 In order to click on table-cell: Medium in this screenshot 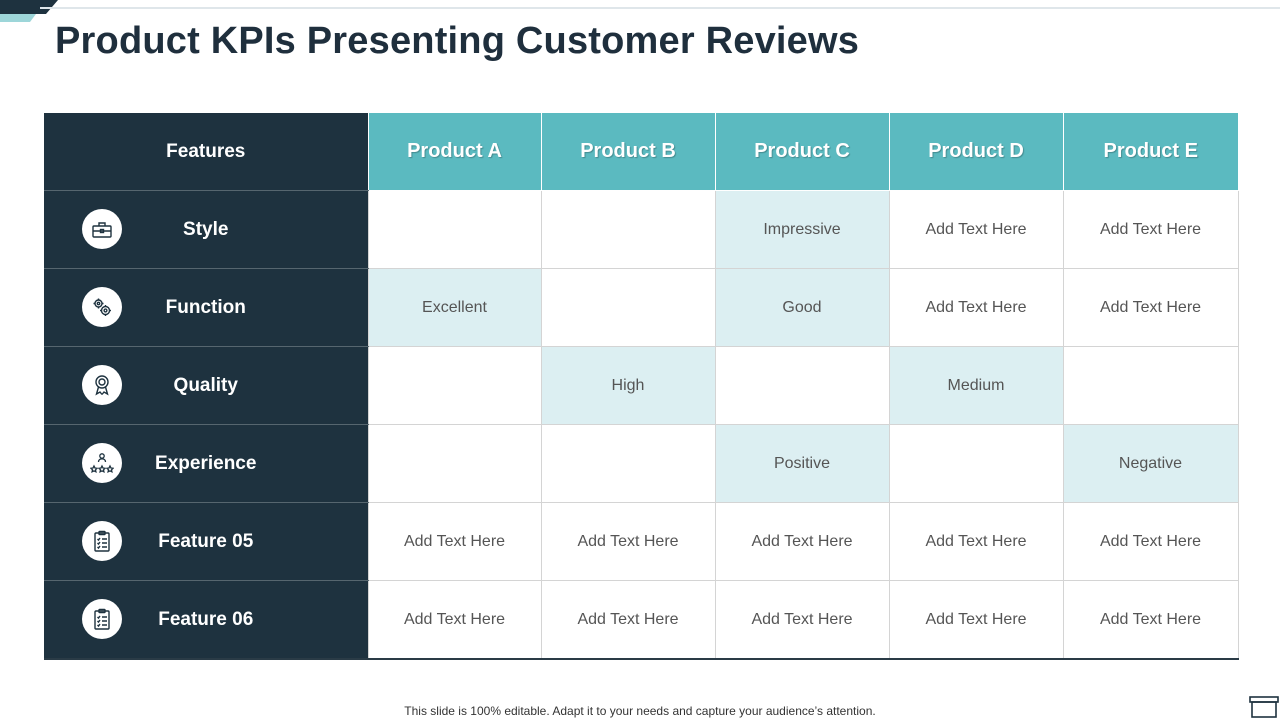, I will do `click(976, 385)`.